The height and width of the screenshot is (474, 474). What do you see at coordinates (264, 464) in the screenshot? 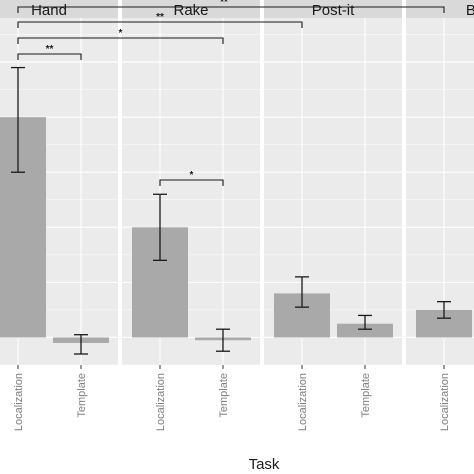
I see `x-axis-title: Task` at bounding box center [264, 464].